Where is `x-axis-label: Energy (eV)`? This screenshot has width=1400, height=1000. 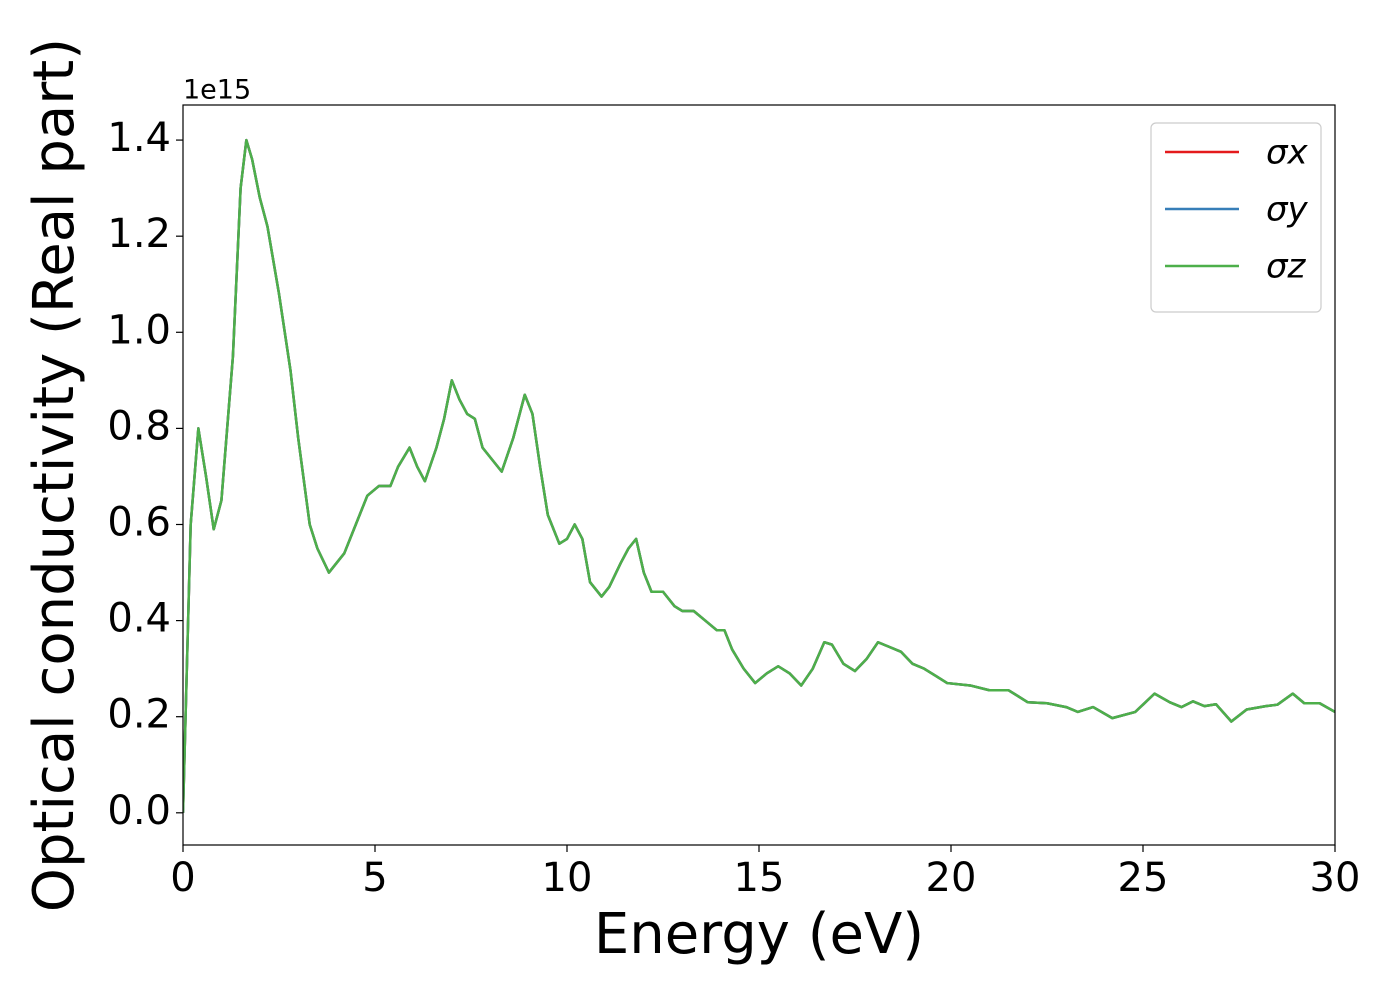
x-axis-label: Energy (eV) is located at coordinates (759, 934).